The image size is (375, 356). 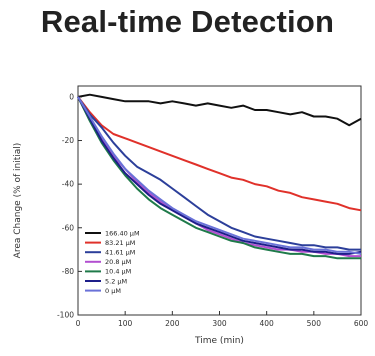 I want to click on y-tick-label: -60, so click(x=68, y=227).